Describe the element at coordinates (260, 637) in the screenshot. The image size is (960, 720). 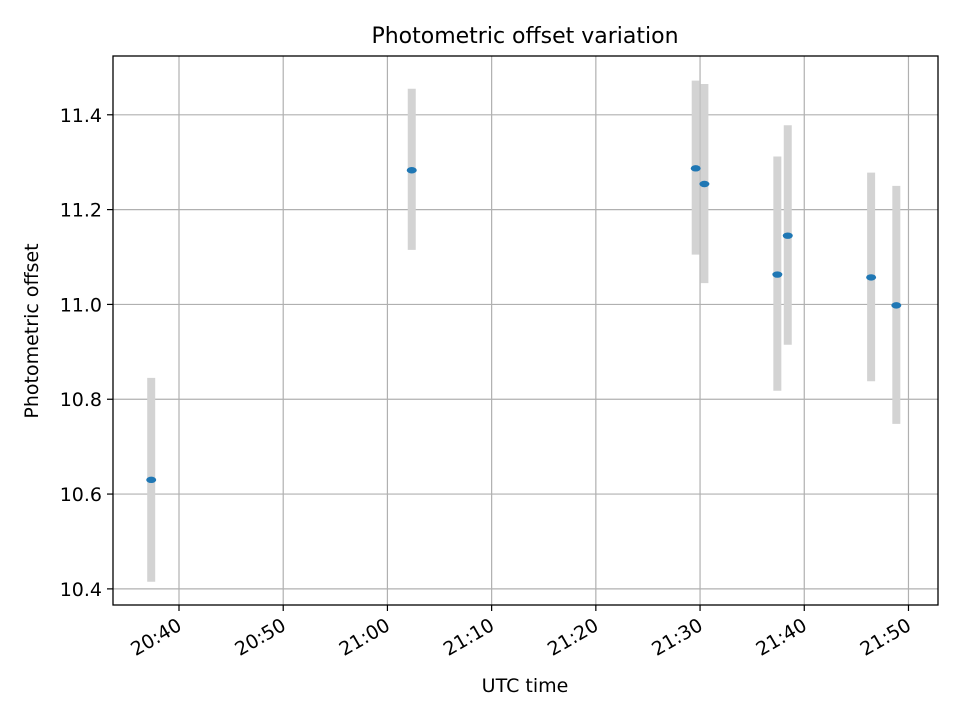
I see `x-tick-label: 20:50` at that location.